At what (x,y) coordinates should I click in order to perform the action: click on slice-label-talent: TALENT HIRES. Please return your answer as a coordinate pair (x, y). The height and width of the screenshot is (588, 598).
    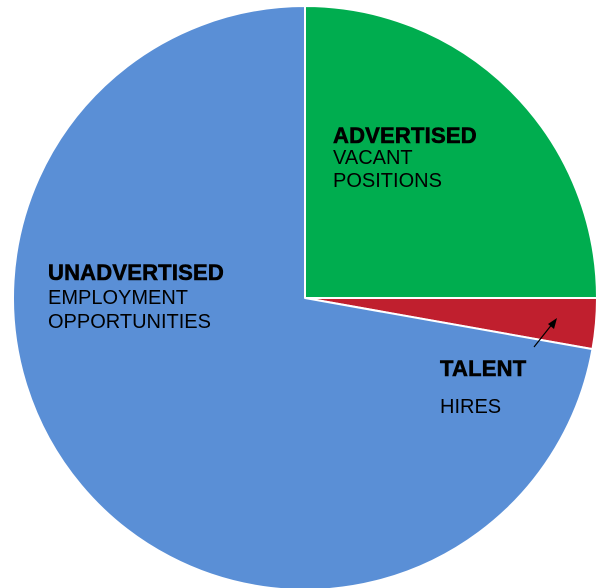
    Looking at the image, I should click on (483, 387).